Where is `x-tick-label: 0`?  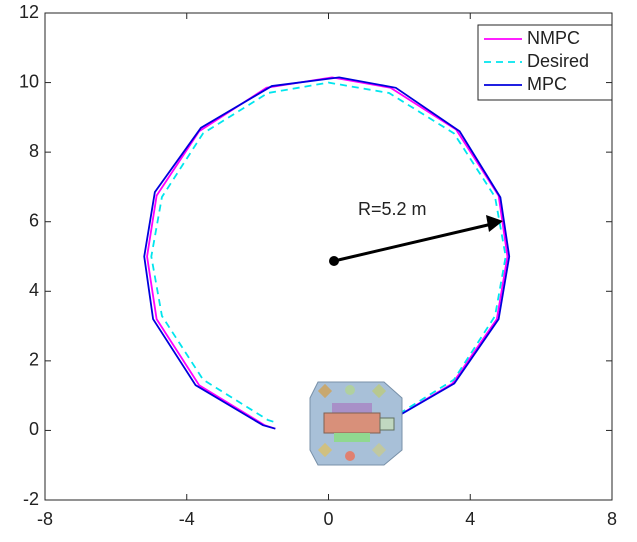
x-tick-label: 0 is located at coordinates (328, 519).